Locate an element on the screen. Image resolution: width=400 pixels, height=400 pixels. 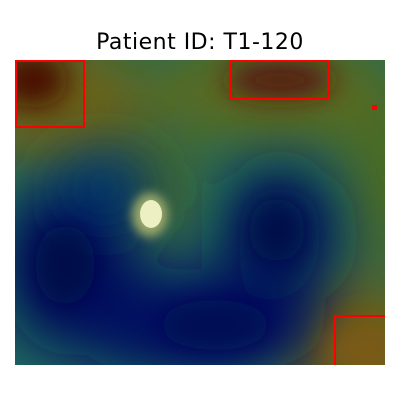
low-core-bottom is located at coordinates (215, 325).